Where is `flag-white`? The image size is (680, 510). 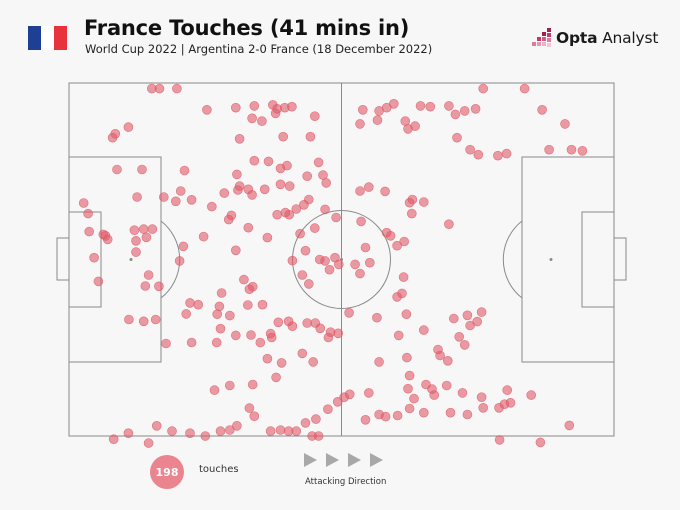
flag-white is located at coordinates (47, 38).